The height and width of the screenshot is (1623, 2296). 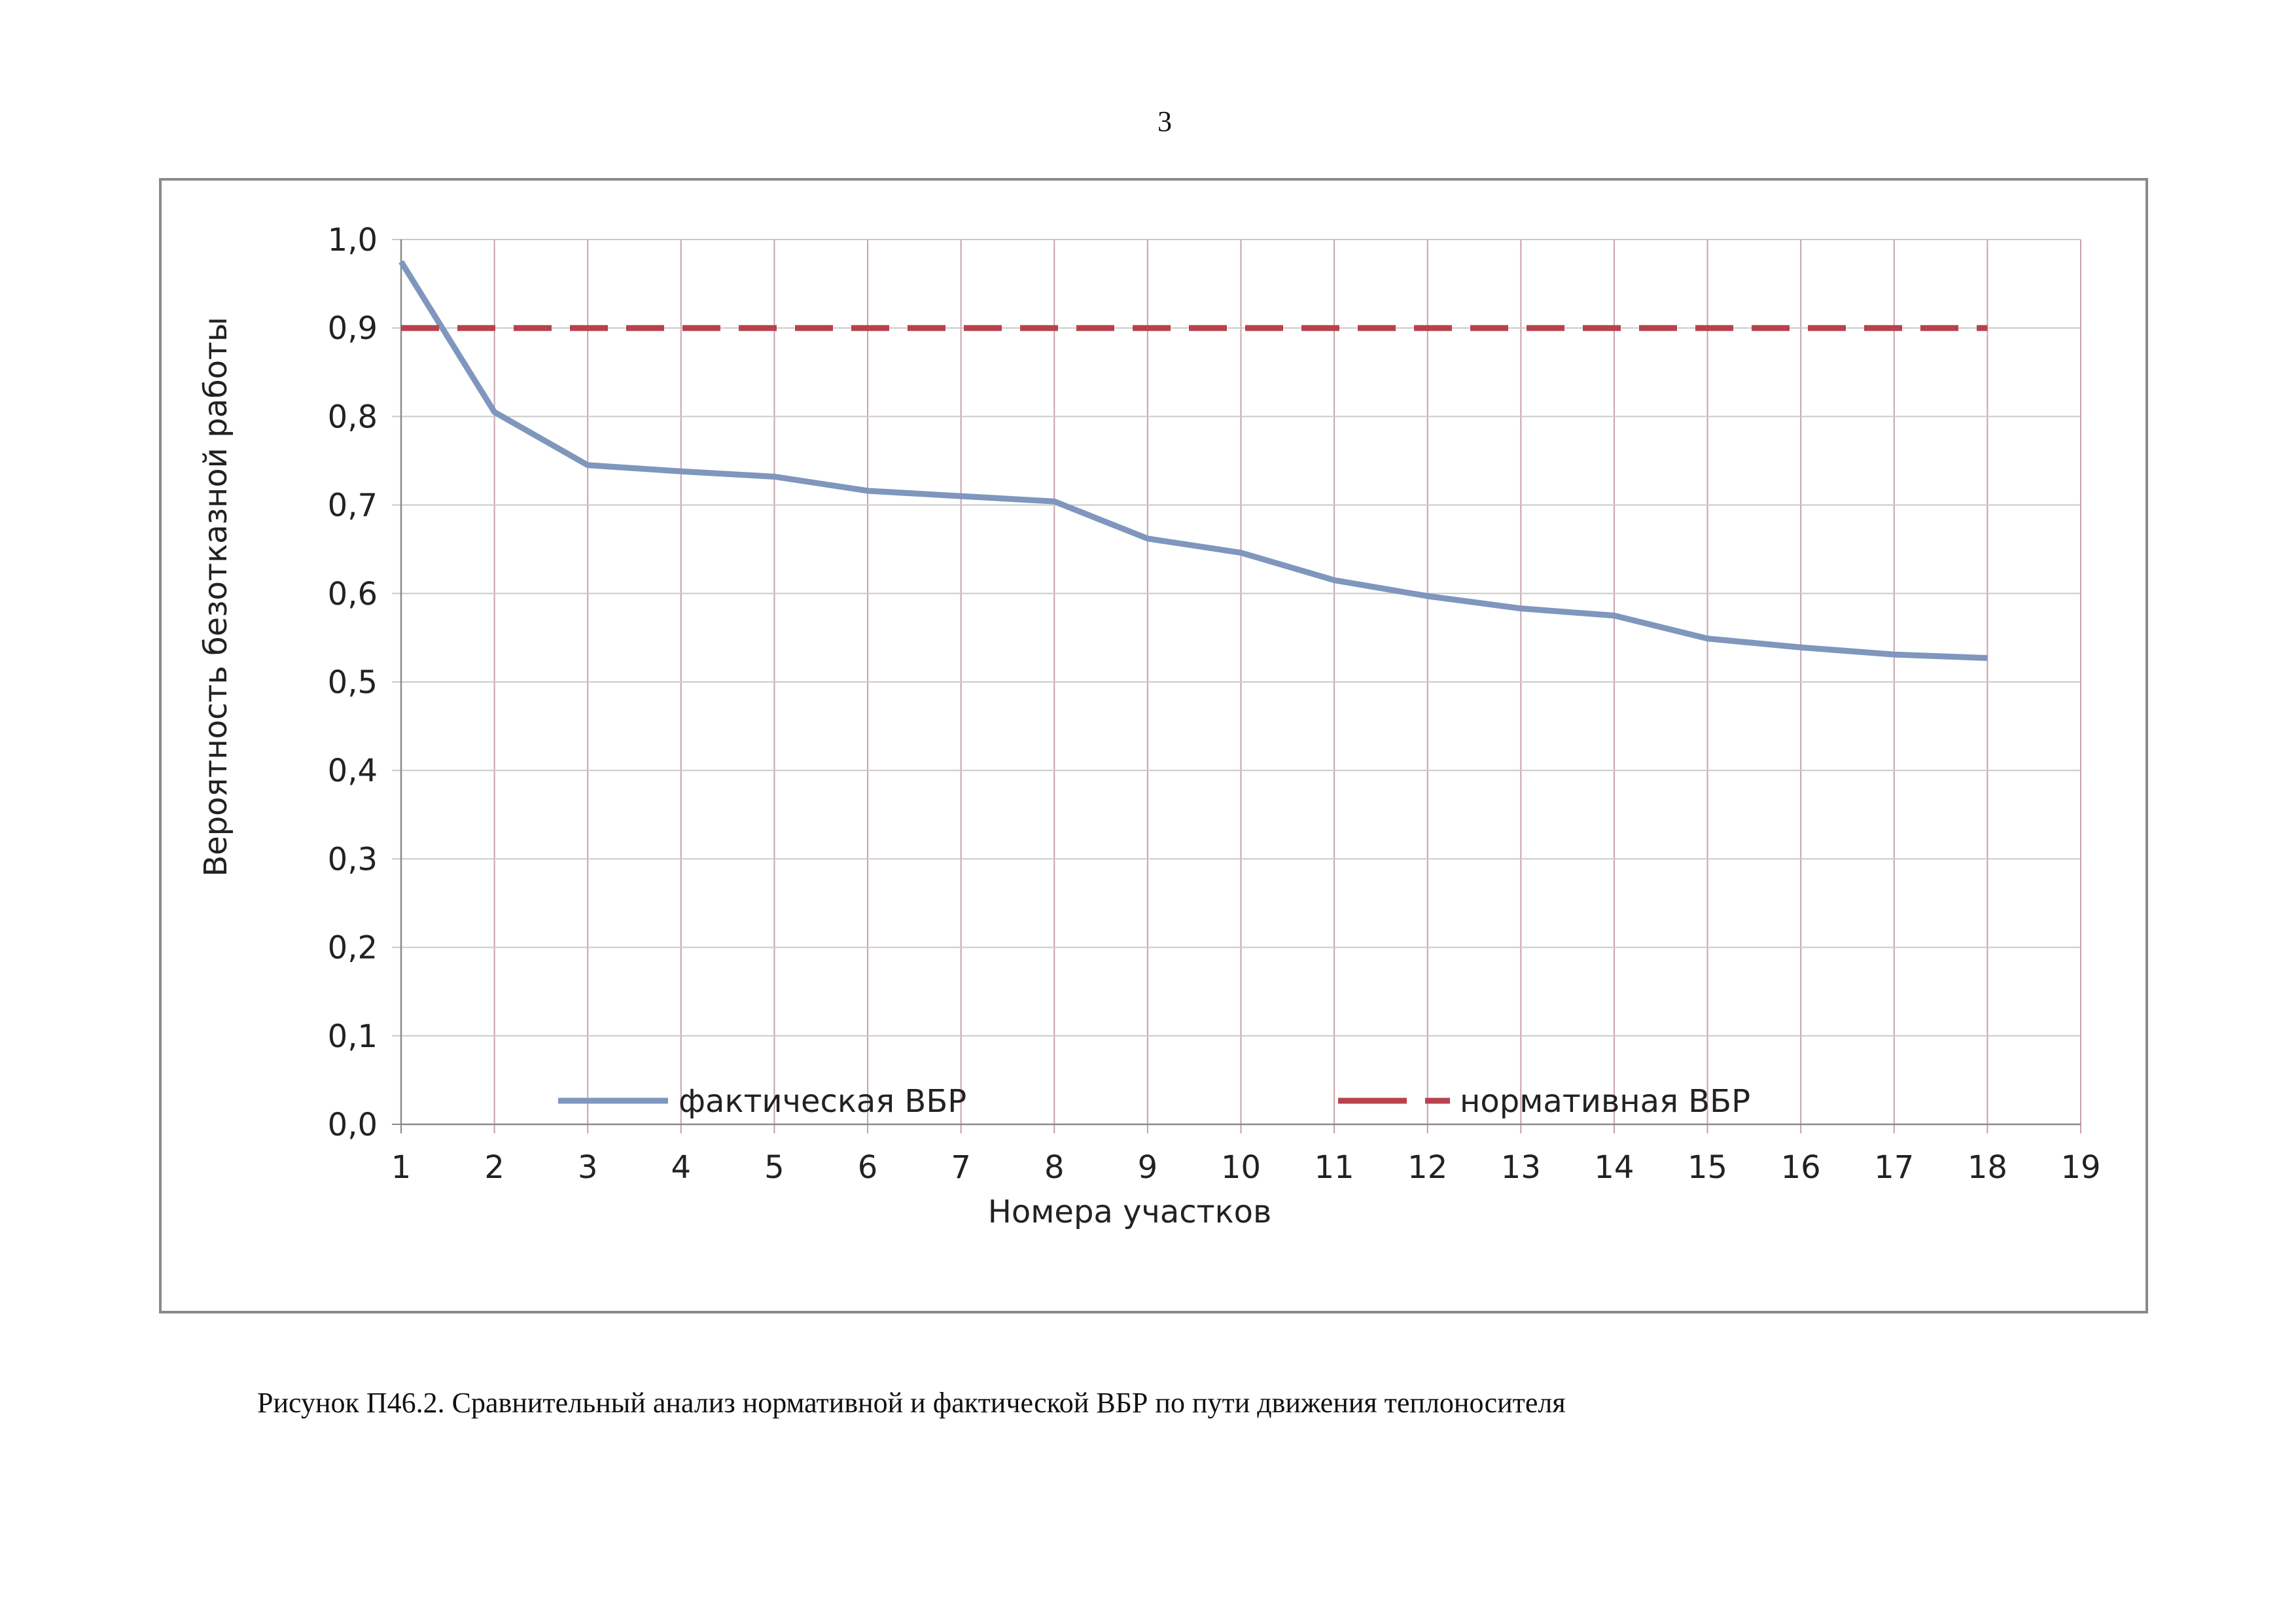 What do you see at coordinates (1335, 1167) in the screenshot?
I see `x-tick-label: 11` at bounding box center [1335, 1167].